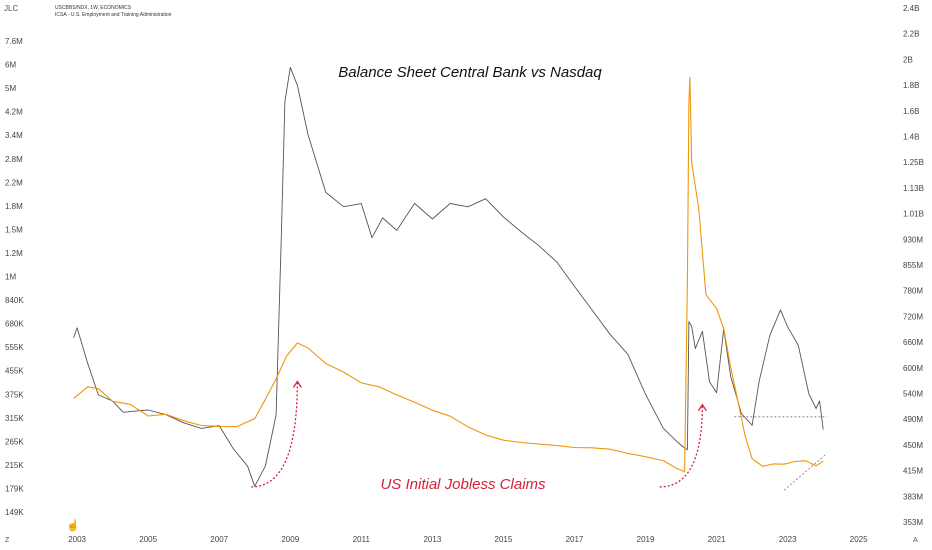 This screenshot has width=932, height=550. Describe the element at coordinates (788, 539) in the screenshot. I see `x-tick-label: 2023` at that location.